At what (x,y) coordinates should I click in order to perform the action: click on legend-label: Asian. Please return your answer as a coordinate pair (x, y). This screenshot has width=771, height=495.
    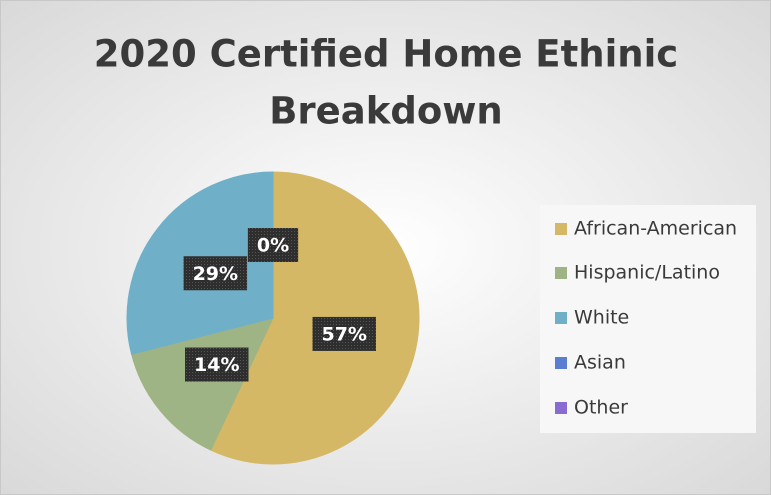
    Looking at the image, I should click on (600, 363).